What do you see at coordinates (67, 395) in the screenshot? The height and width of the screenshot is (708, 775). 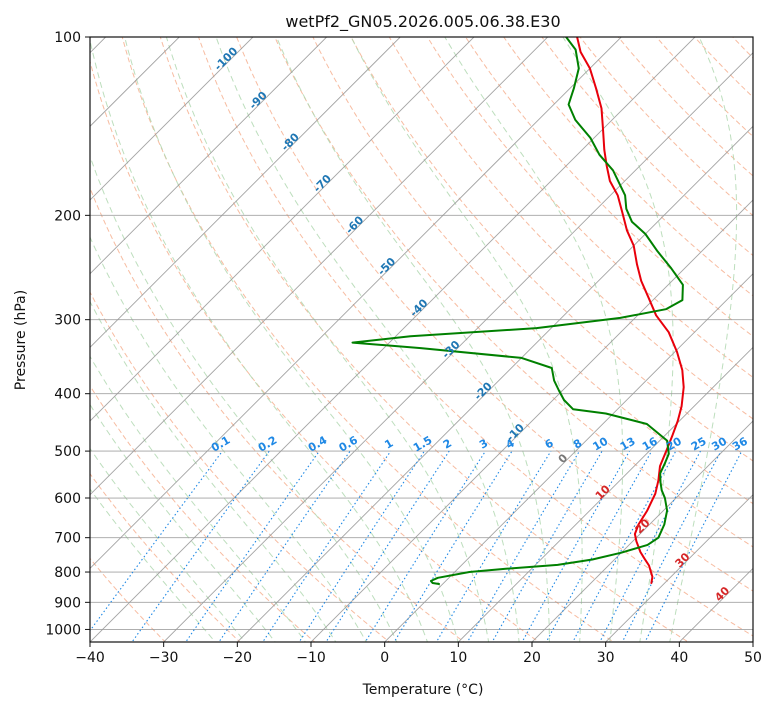 I see `y-tick-label: 400` at bounding box center [67, 395].